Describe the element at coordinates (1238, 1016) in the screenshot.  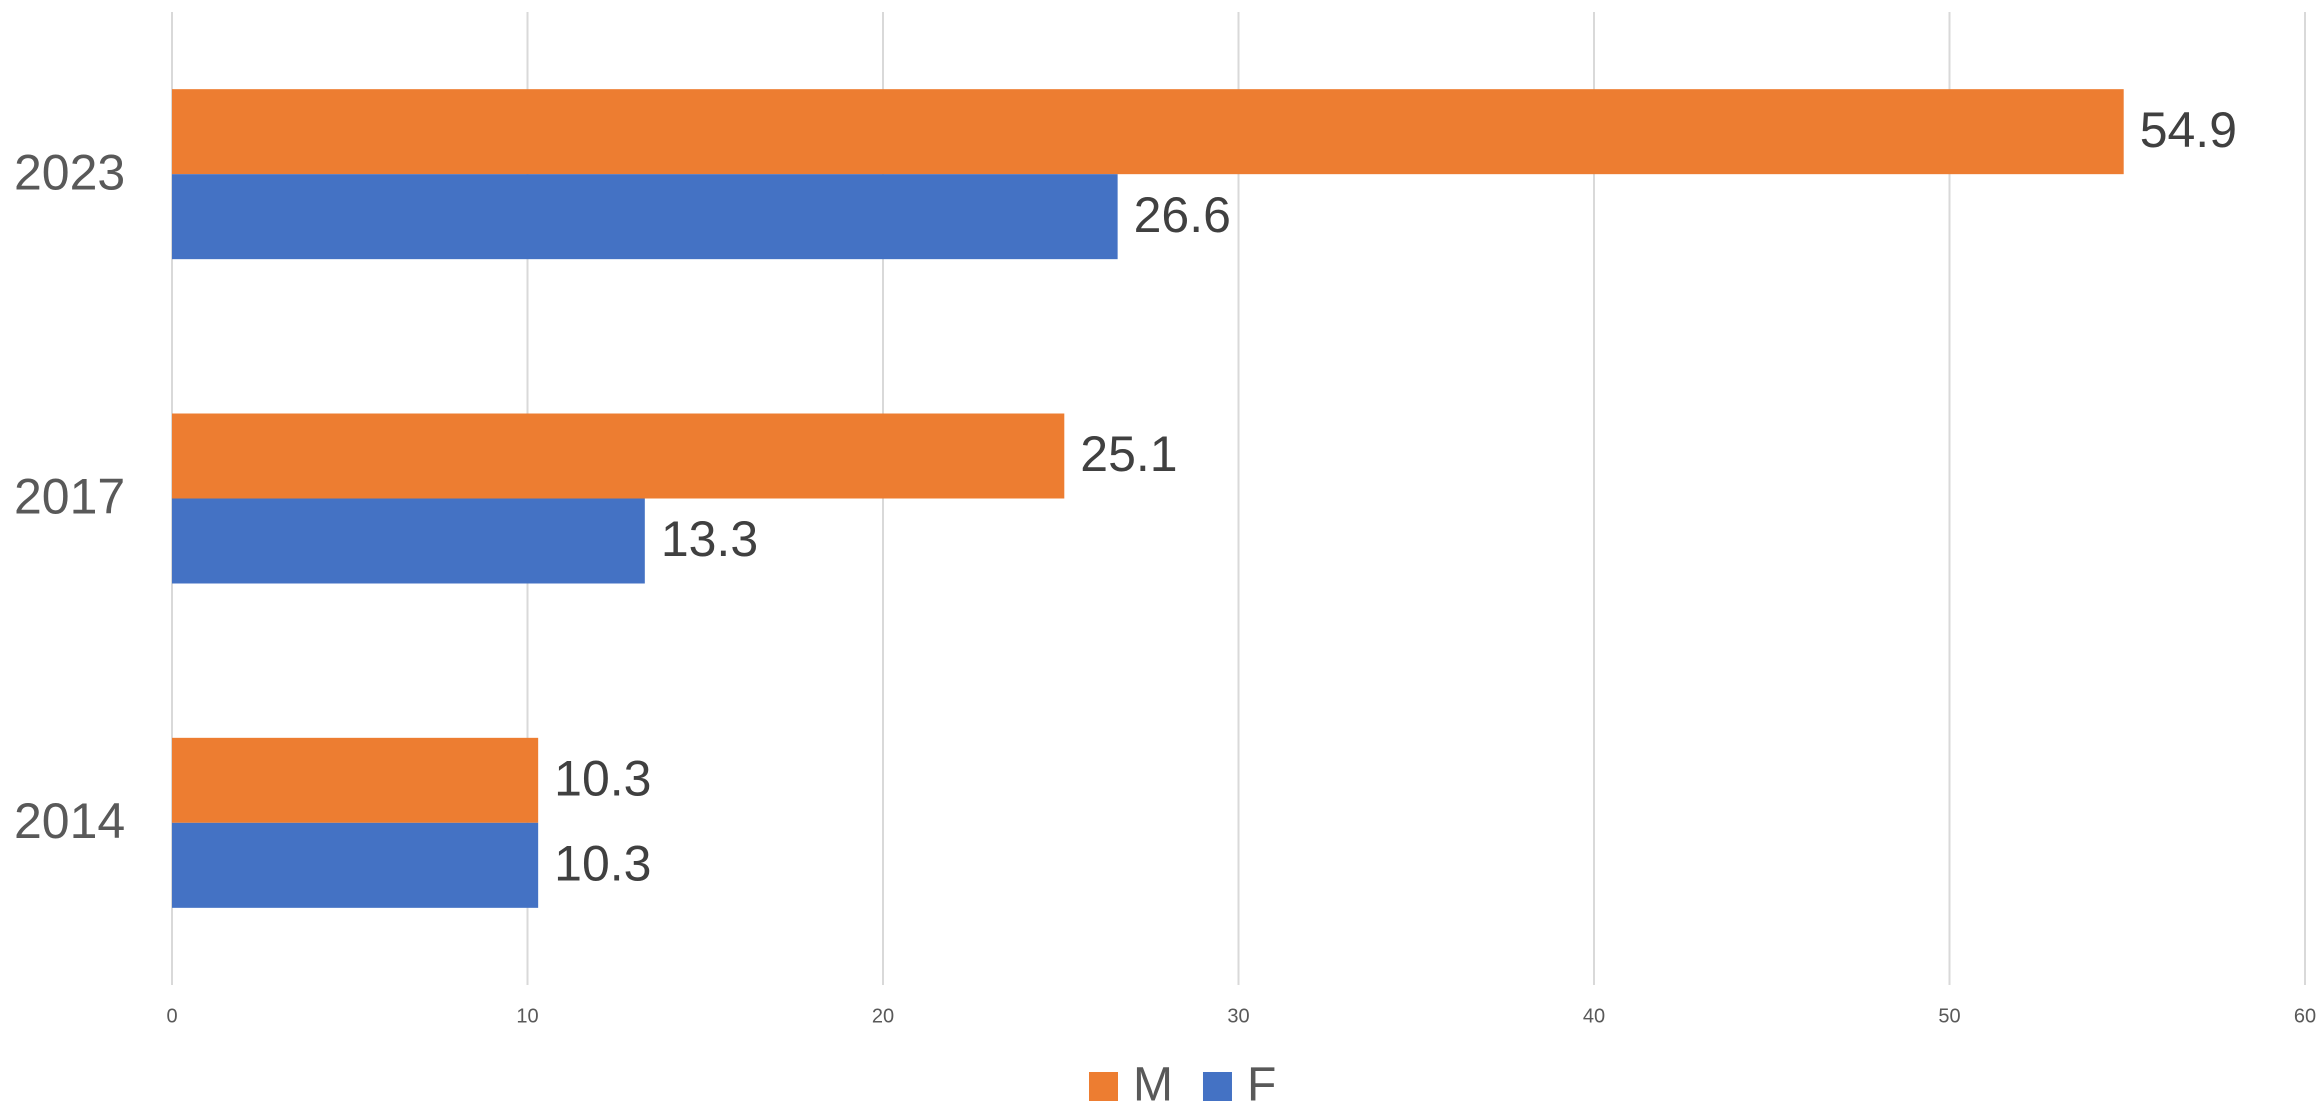
I see `x-tick-label: 30` at that location.